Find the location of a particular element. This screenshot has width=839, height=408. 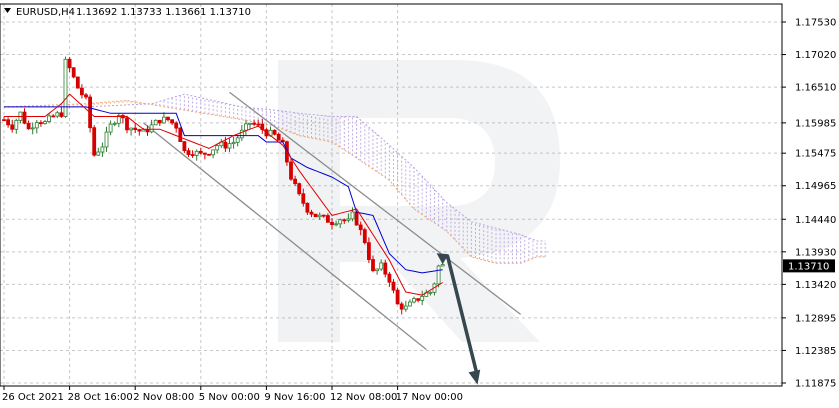

forecast-arrow-tip is located at coordinates (442, 259).